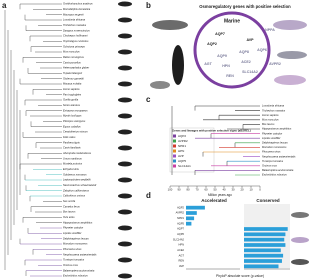 The width and height of the screenshot is (320, 280). Describe the element at coordinates (170, 190) in the screenshot. I see `x-tick-label: 100` at that location.